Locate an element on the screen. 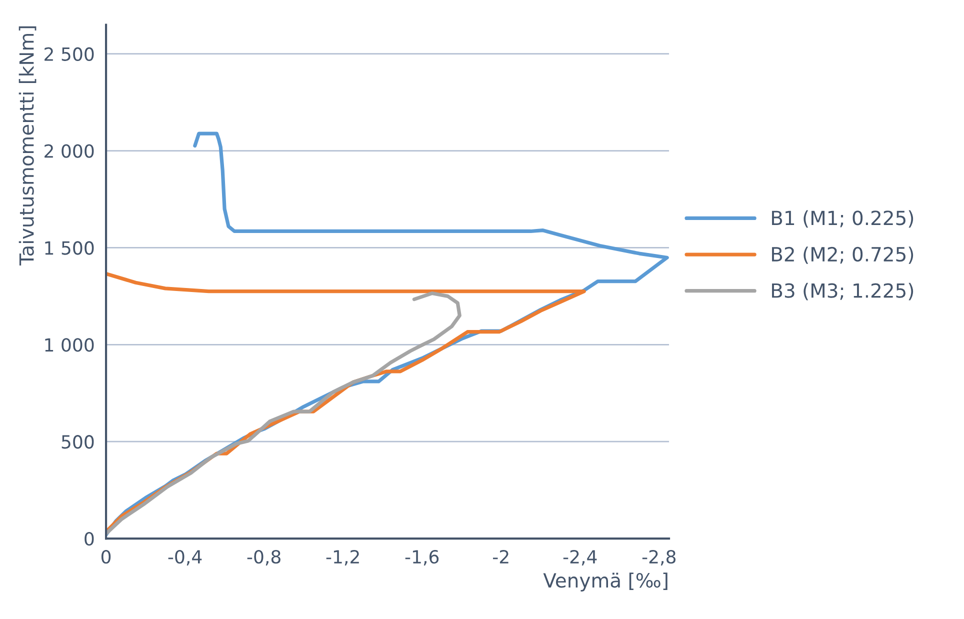 Image resolution: width=964 pixels, height=619 pixels. x-tick-label: -2 is located at coordinates (500, 557).